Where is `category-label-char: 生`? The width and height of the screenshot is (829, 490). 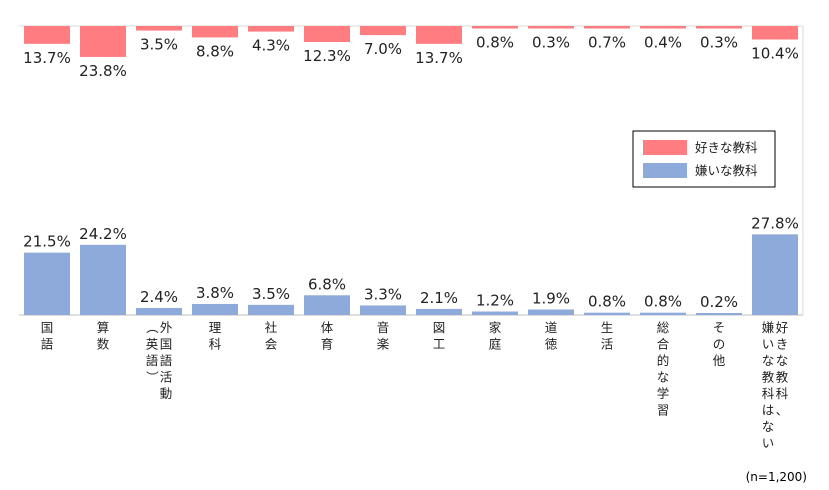 category-label-char: 生 is located at coordinates (607, 327).